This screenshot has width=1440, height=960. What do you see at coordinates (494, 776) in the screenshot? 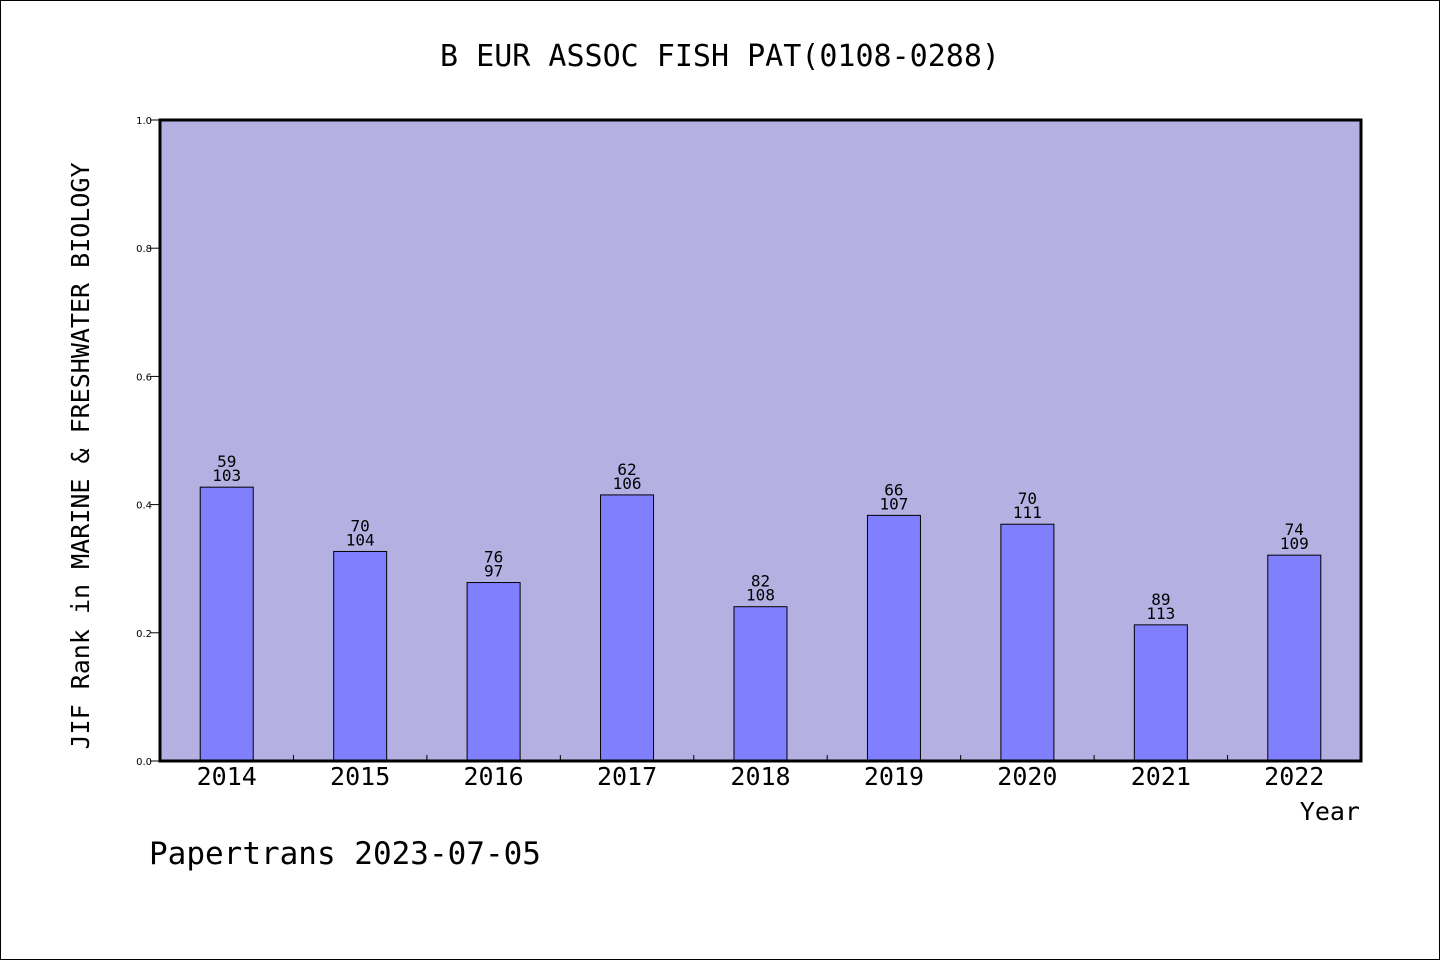
I see `x-tick-label-2016: 2016` at bounding box center [494, 776].